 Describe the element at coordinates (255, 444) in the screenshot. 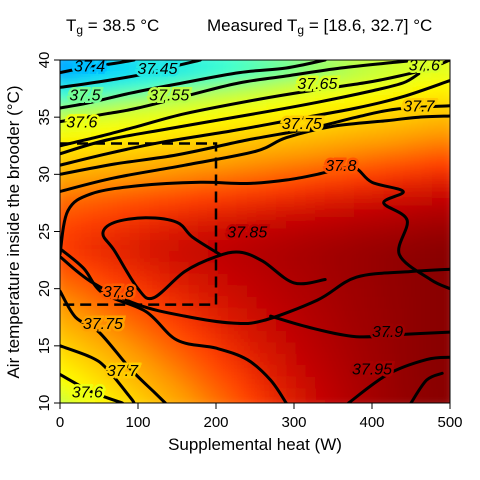

I see `x-axis-label: Supplemental heat (W)` at that location.